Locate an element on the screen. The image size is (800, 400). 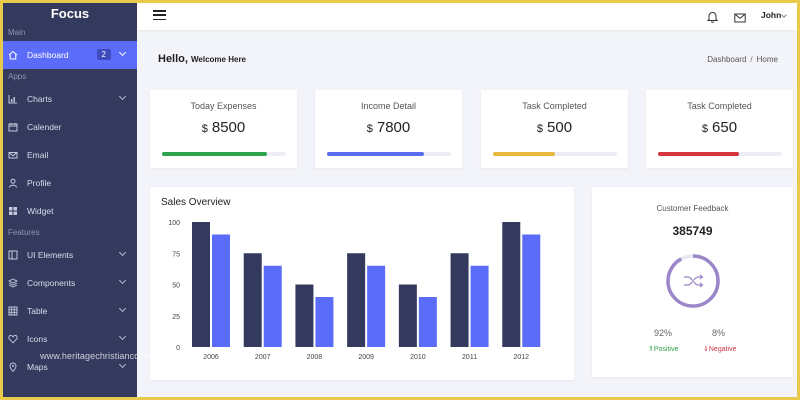
sidebar-item-label: Widget is located at coordinates (40, 211).